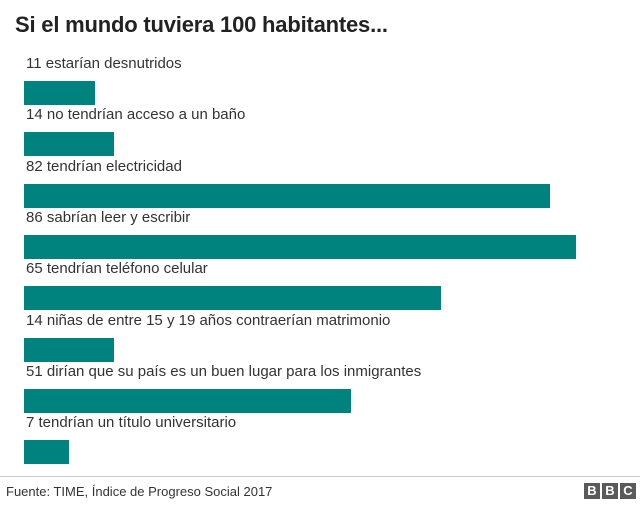  What do you see at coordinates (108, 217) in the screenshot?
I see `bar-label: 86 sabrían leer y escribir` at bounding box center [108, 217].